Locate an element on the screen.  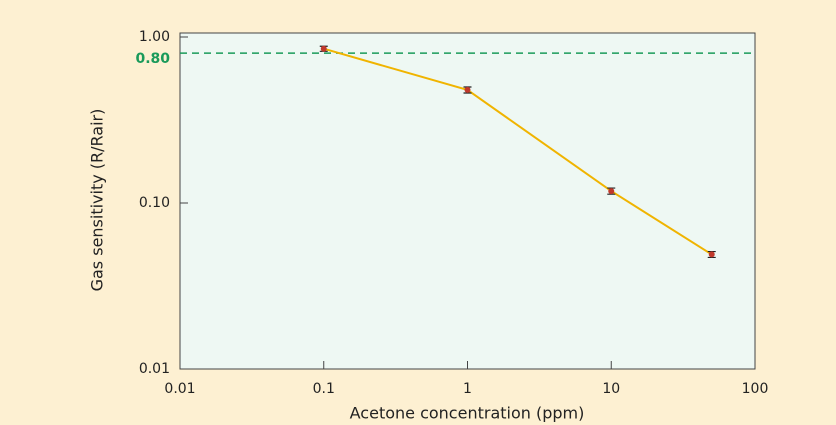
x-tick-label: 100 is located at coordinates (755, 389).